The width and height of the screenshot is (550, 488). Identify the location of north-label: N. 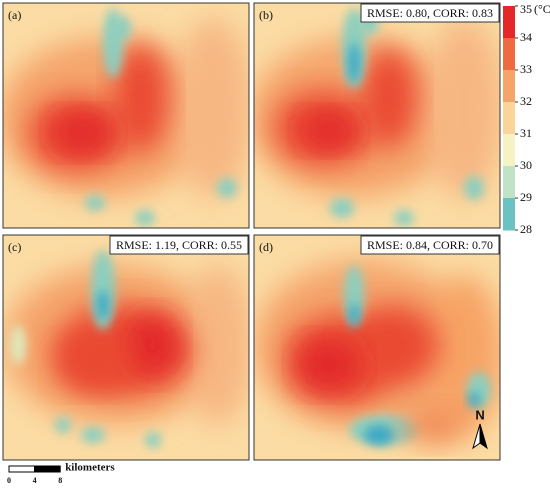
(479, 414).